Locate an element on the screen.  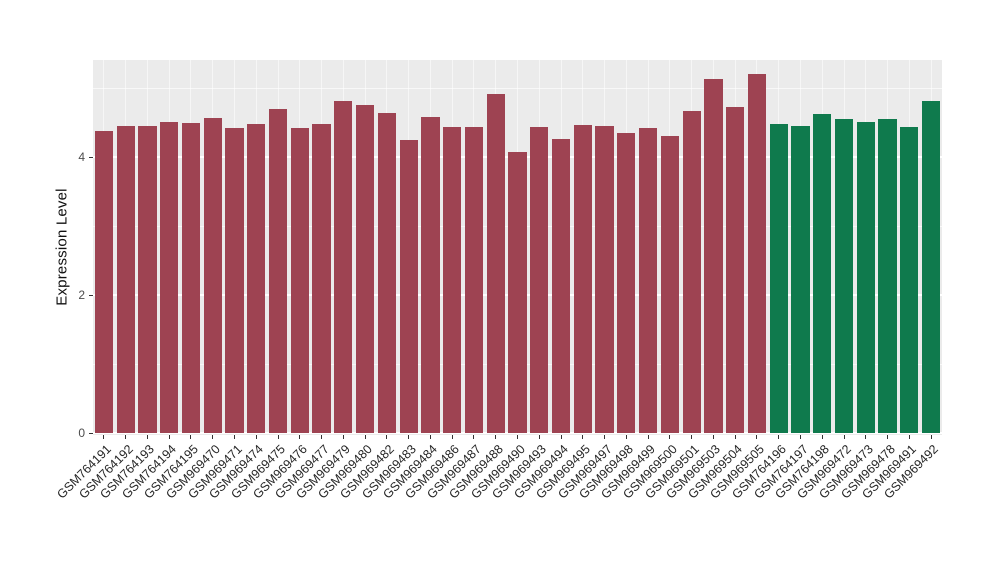
bar-GSM969480 is located at coordinates (365, 269).